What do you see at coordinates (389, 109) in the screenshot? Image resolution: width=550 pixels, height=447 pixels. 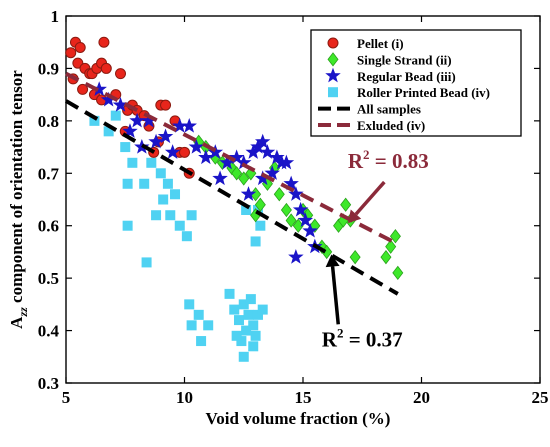 I see `legend-item-all-samples-label: All samples` at bounding box center [389, 109].